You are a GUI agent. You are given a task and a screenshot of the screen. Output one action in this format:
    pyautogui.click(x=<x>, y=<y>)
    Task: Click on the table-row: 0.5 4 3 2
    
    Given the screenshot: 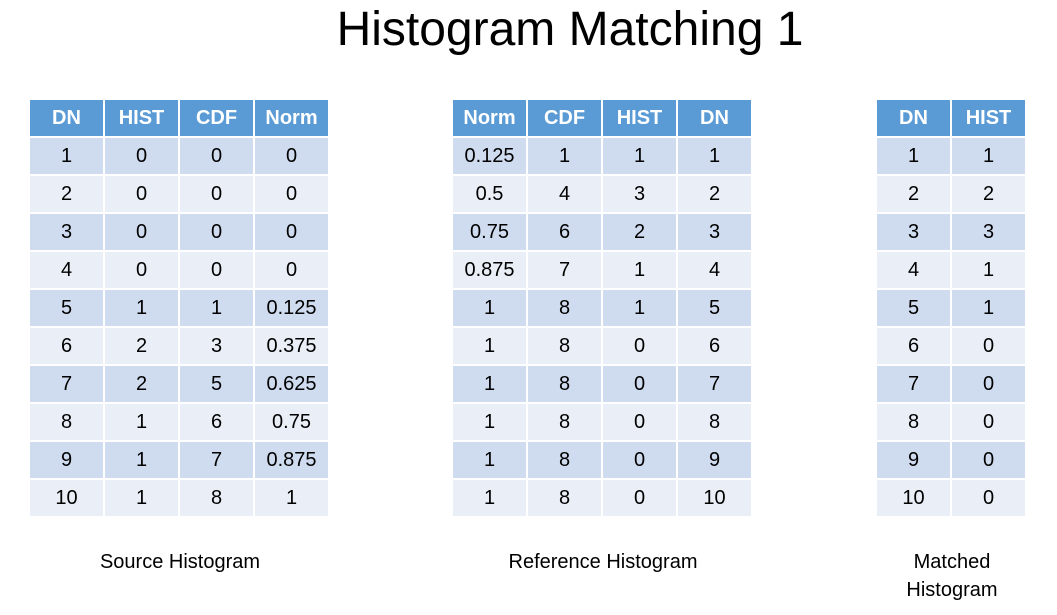 What is the action you would take?
    pyautogui.click(x=602, y=195)
    